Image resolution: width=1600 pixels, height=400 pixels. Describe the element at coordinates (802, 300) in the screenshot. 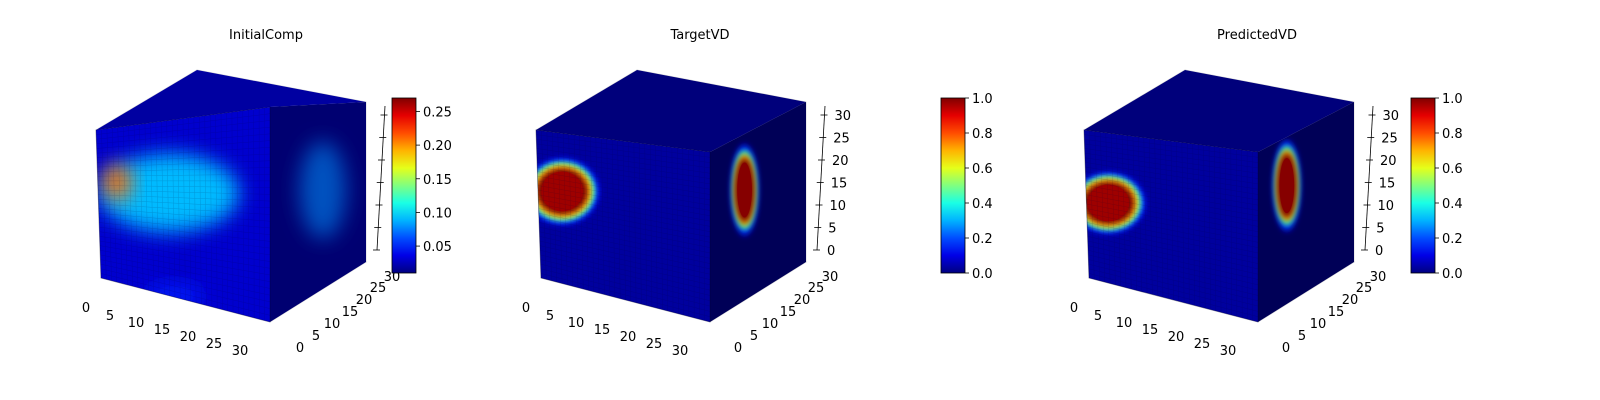

I see `y-tick-label: 20` at that location.